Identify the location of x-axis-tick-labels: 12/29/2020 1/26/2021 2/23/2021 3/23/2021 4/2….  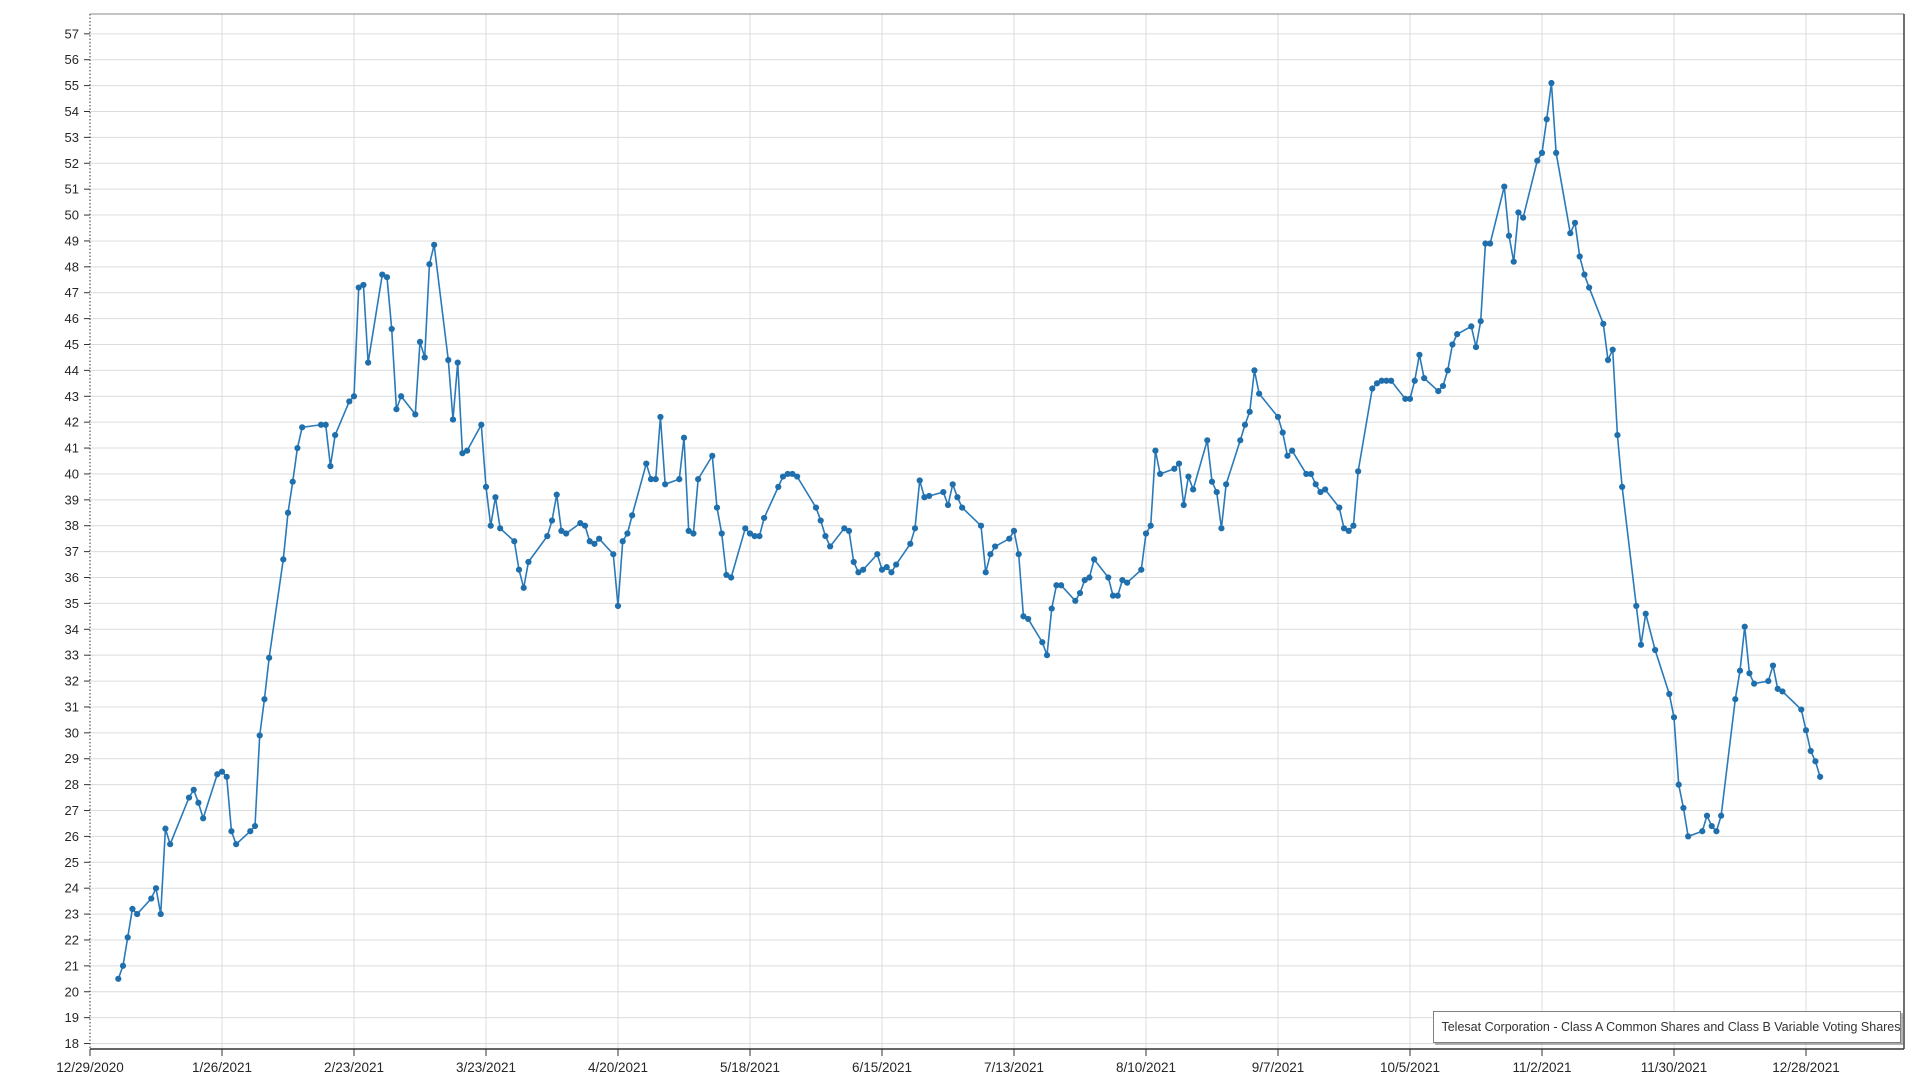
(948, 1067).